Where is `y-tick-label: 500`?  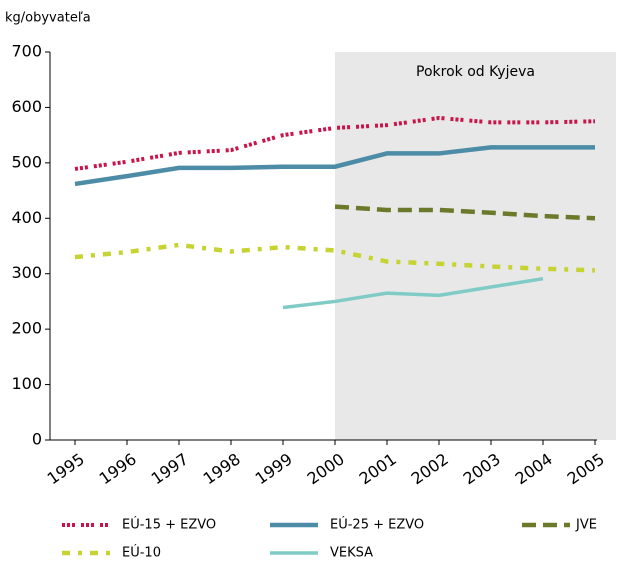 y-tick-label: 500 is located at coordinates (26, 161).